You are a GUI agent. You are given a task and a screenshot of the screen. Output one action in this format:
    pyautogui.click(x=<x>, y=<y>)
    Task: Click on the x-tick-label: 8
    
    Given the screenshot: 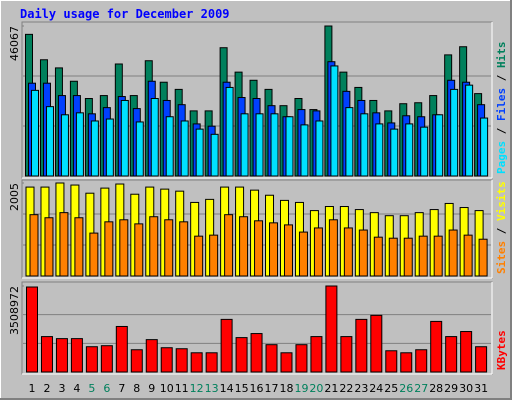 What is the action you would take?
    pyautogui.click(x=136, y=388)
    